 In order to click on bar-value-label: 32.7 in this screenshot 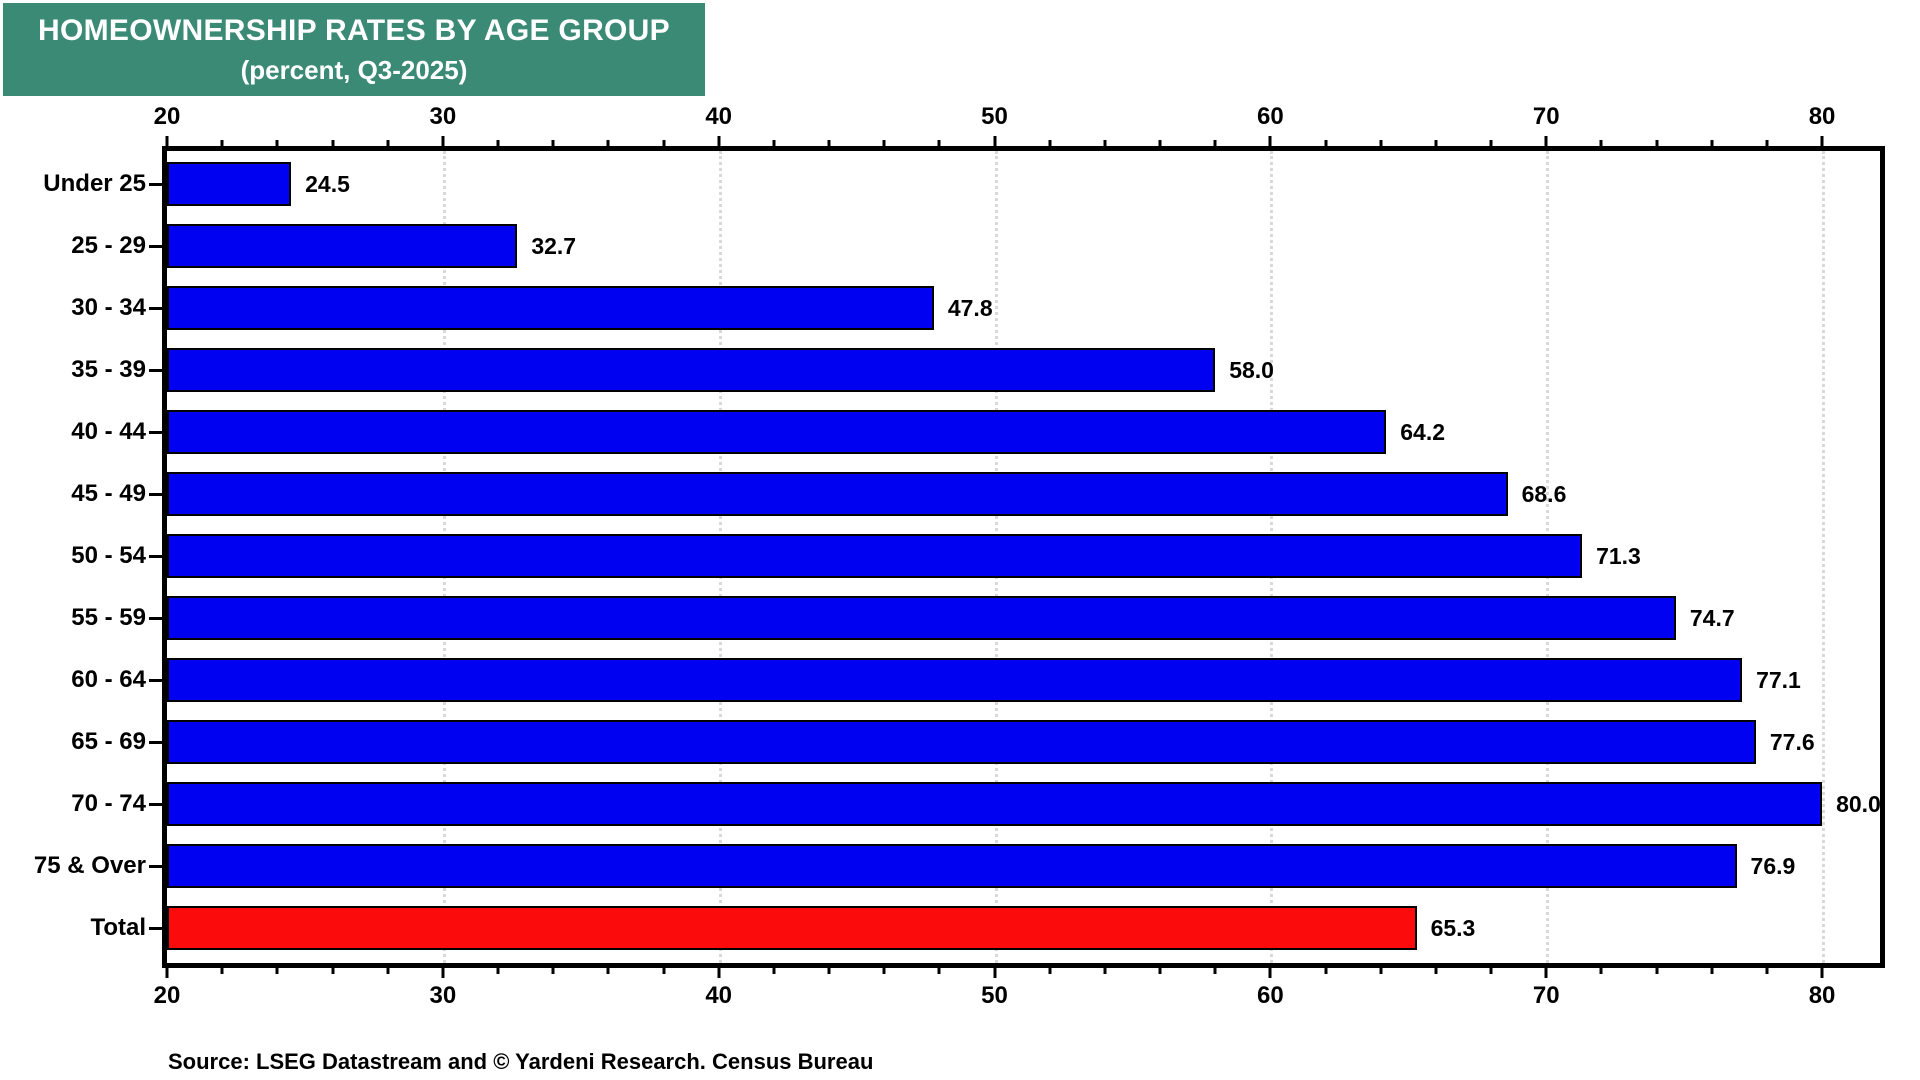, I will do `click(554, 246)`.